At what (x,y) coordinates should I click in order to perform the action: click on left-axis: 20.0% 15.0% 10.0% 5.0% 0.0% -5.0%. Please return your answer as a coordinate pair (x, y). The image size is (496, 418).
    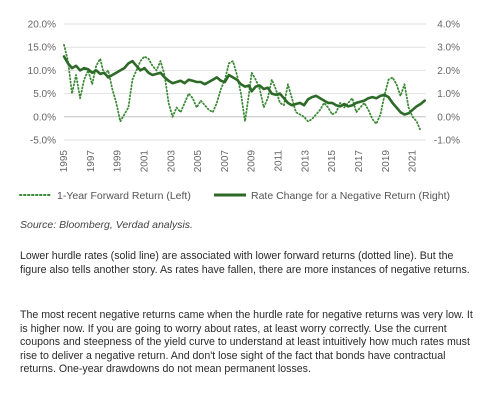
    Looking at the image, I should click on (42, 83).